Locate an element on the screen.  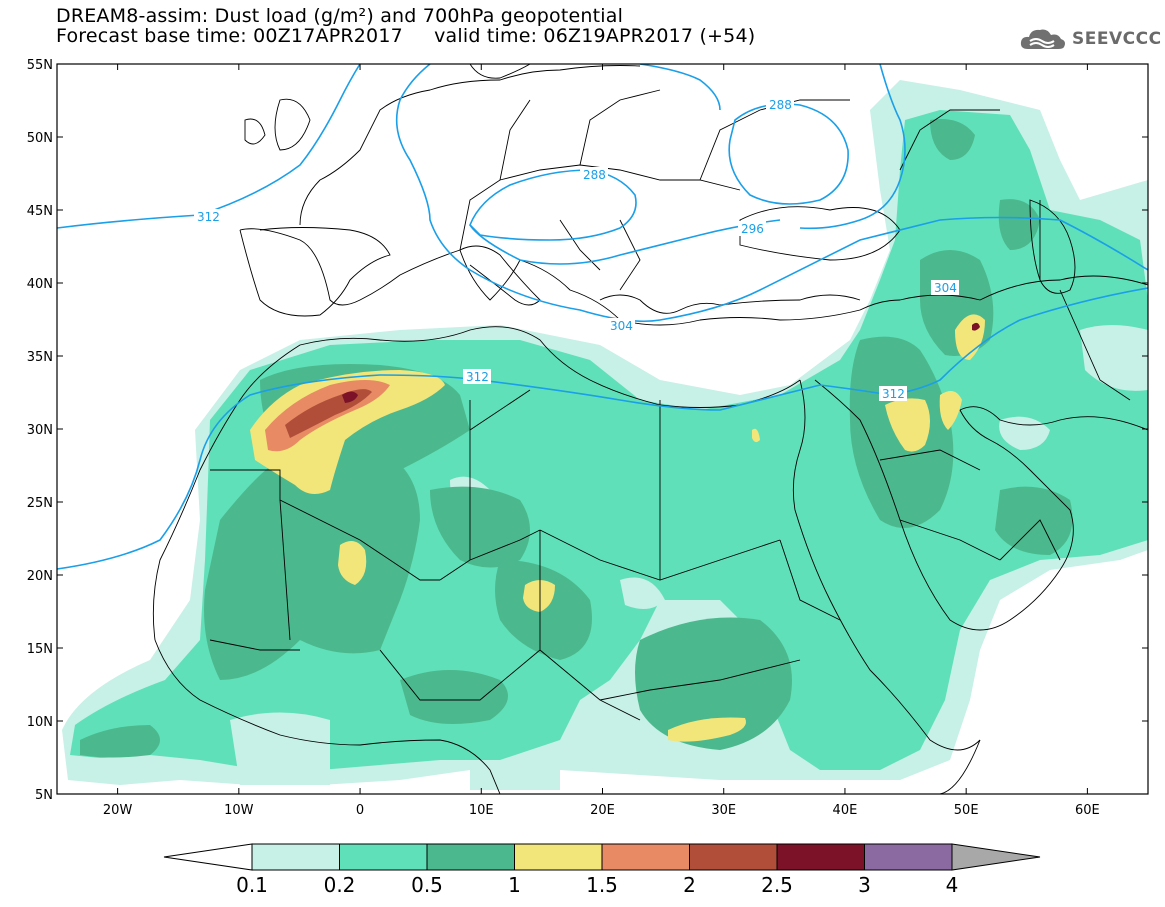
contour-label: 296 is located at coordinates (752, 229).